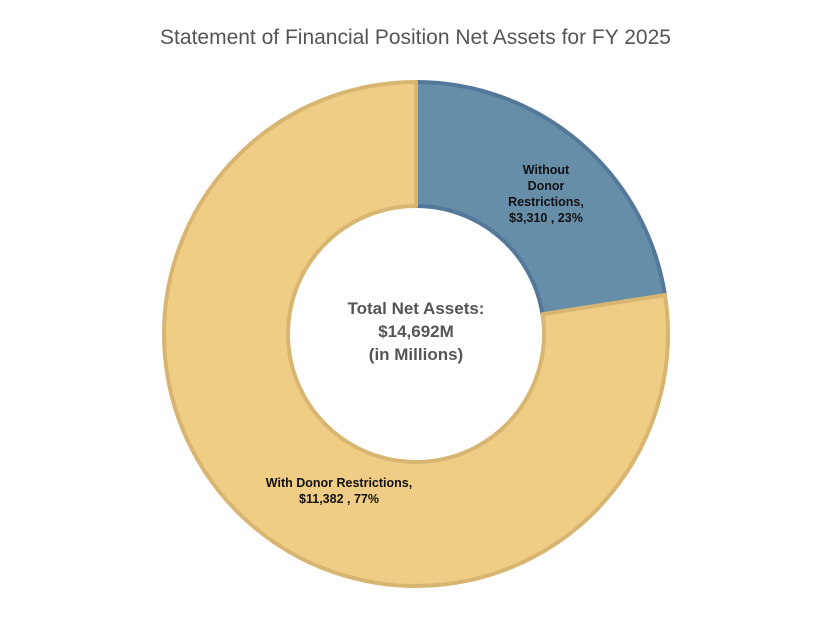 This screenshot has width=831, height=631. What do you see at coordinates (339, 491) in the screenshot?
I see `slice-label-with-donor-restrictions: With Donor Restrictions, $11,382 , 77%` at bounding box center [339, 491].